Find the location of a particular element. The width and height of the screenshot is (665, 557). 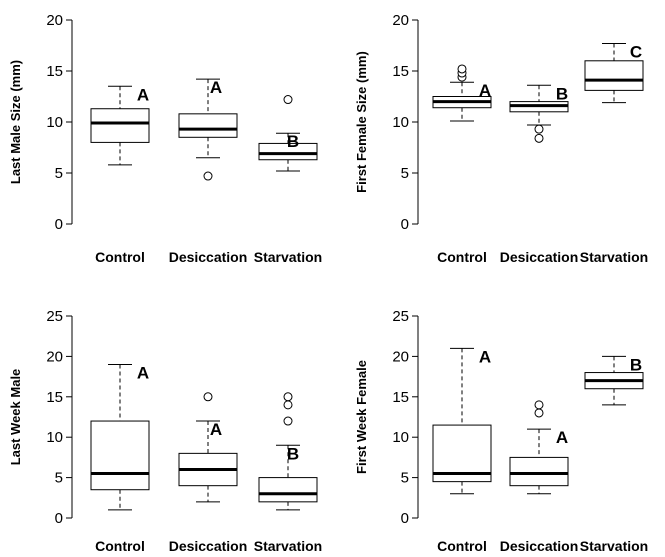

significance-letter: C is located at coordinates (636, 51).